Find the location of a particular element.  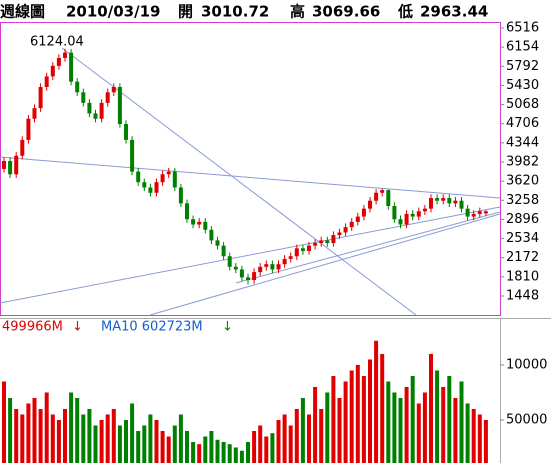

y-tick-label: 2534 is located at coordinates (522, 238).